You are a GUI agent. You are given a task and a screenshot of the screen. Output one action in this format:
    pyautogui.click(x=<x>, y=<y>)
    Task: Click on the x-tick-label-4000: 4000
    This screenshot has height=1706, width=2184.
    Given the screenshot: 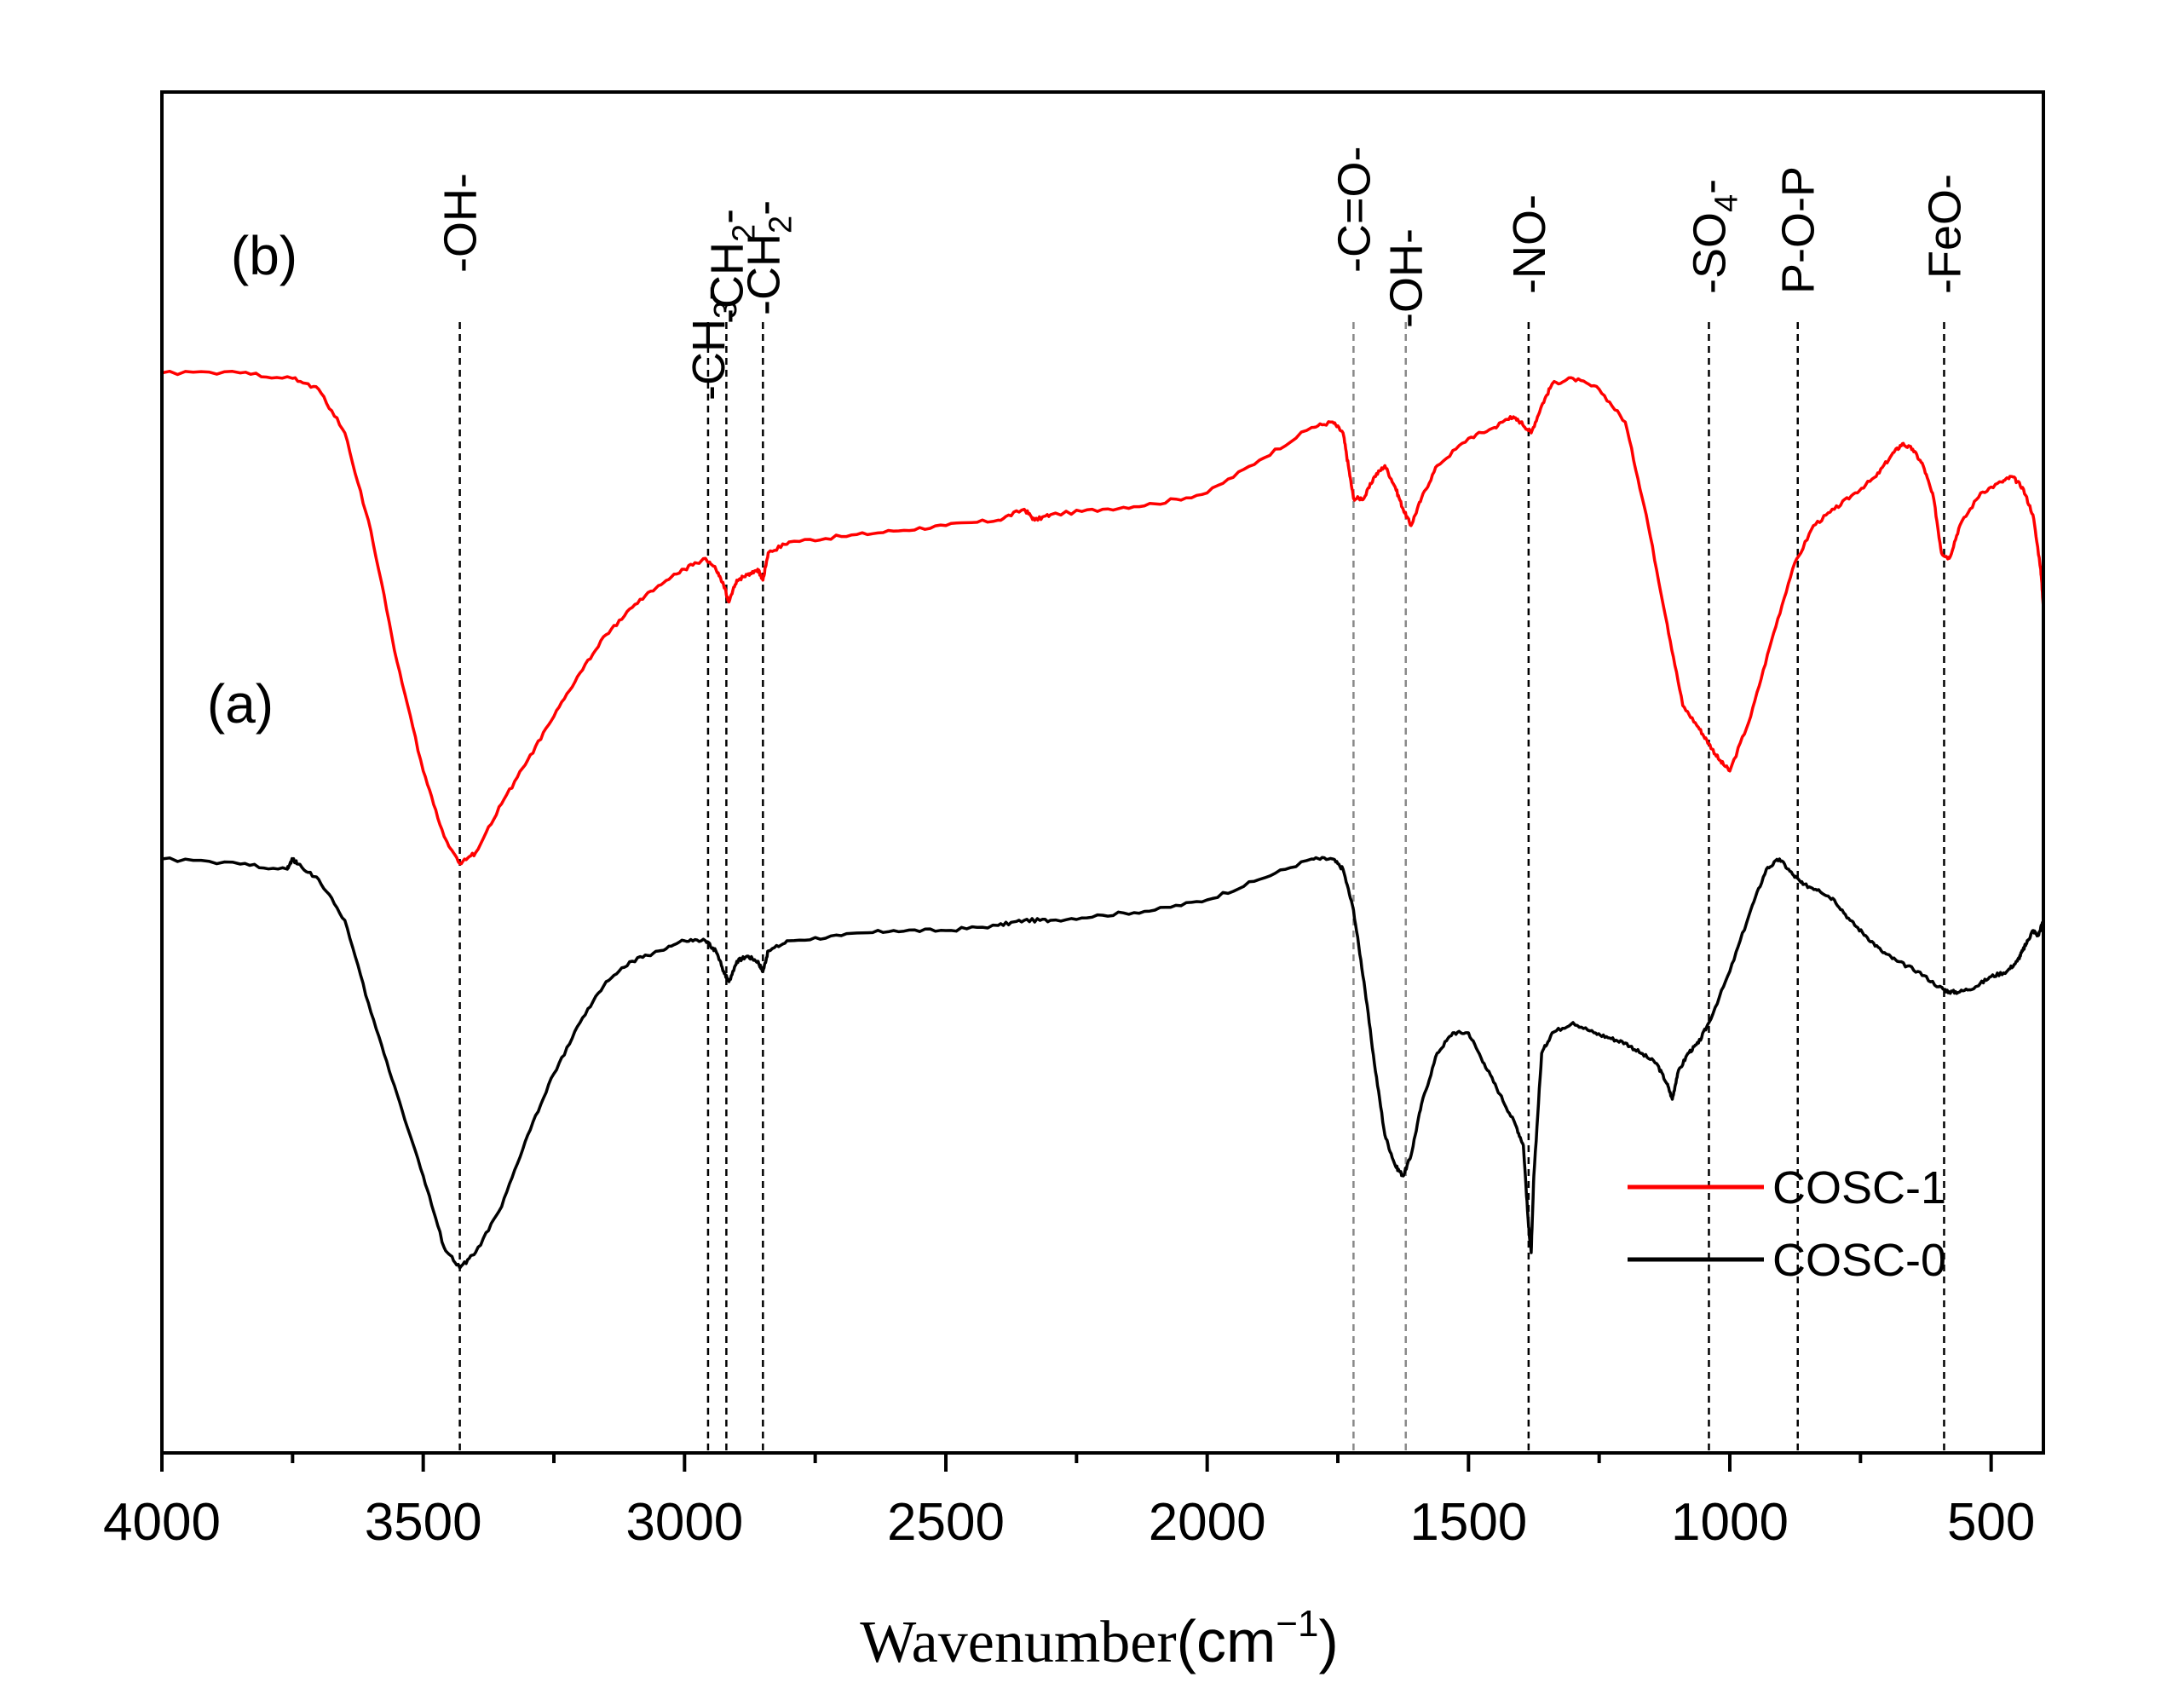 What is the action you would take?
    pyautogui.click(x=162, y=1522)
    